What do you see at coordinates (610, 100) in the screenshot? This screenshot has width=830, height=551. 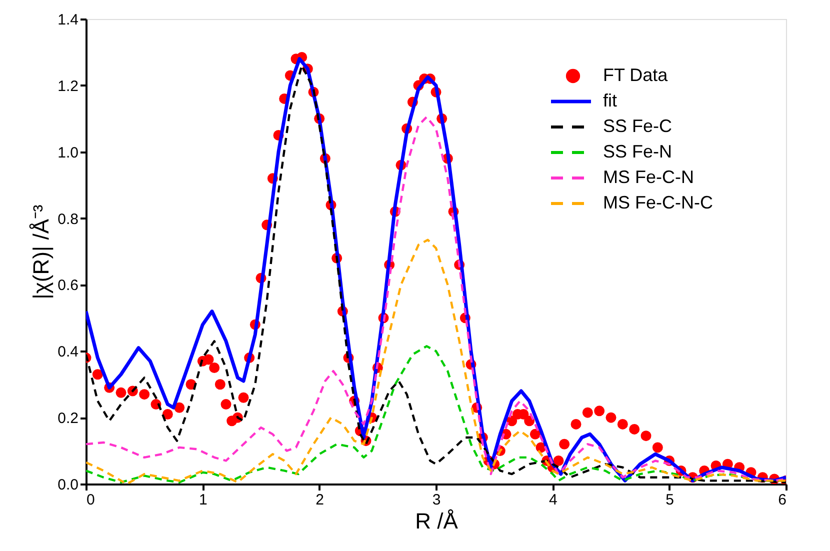 I see `legend-label: fit` at bounding box center [610, 100].